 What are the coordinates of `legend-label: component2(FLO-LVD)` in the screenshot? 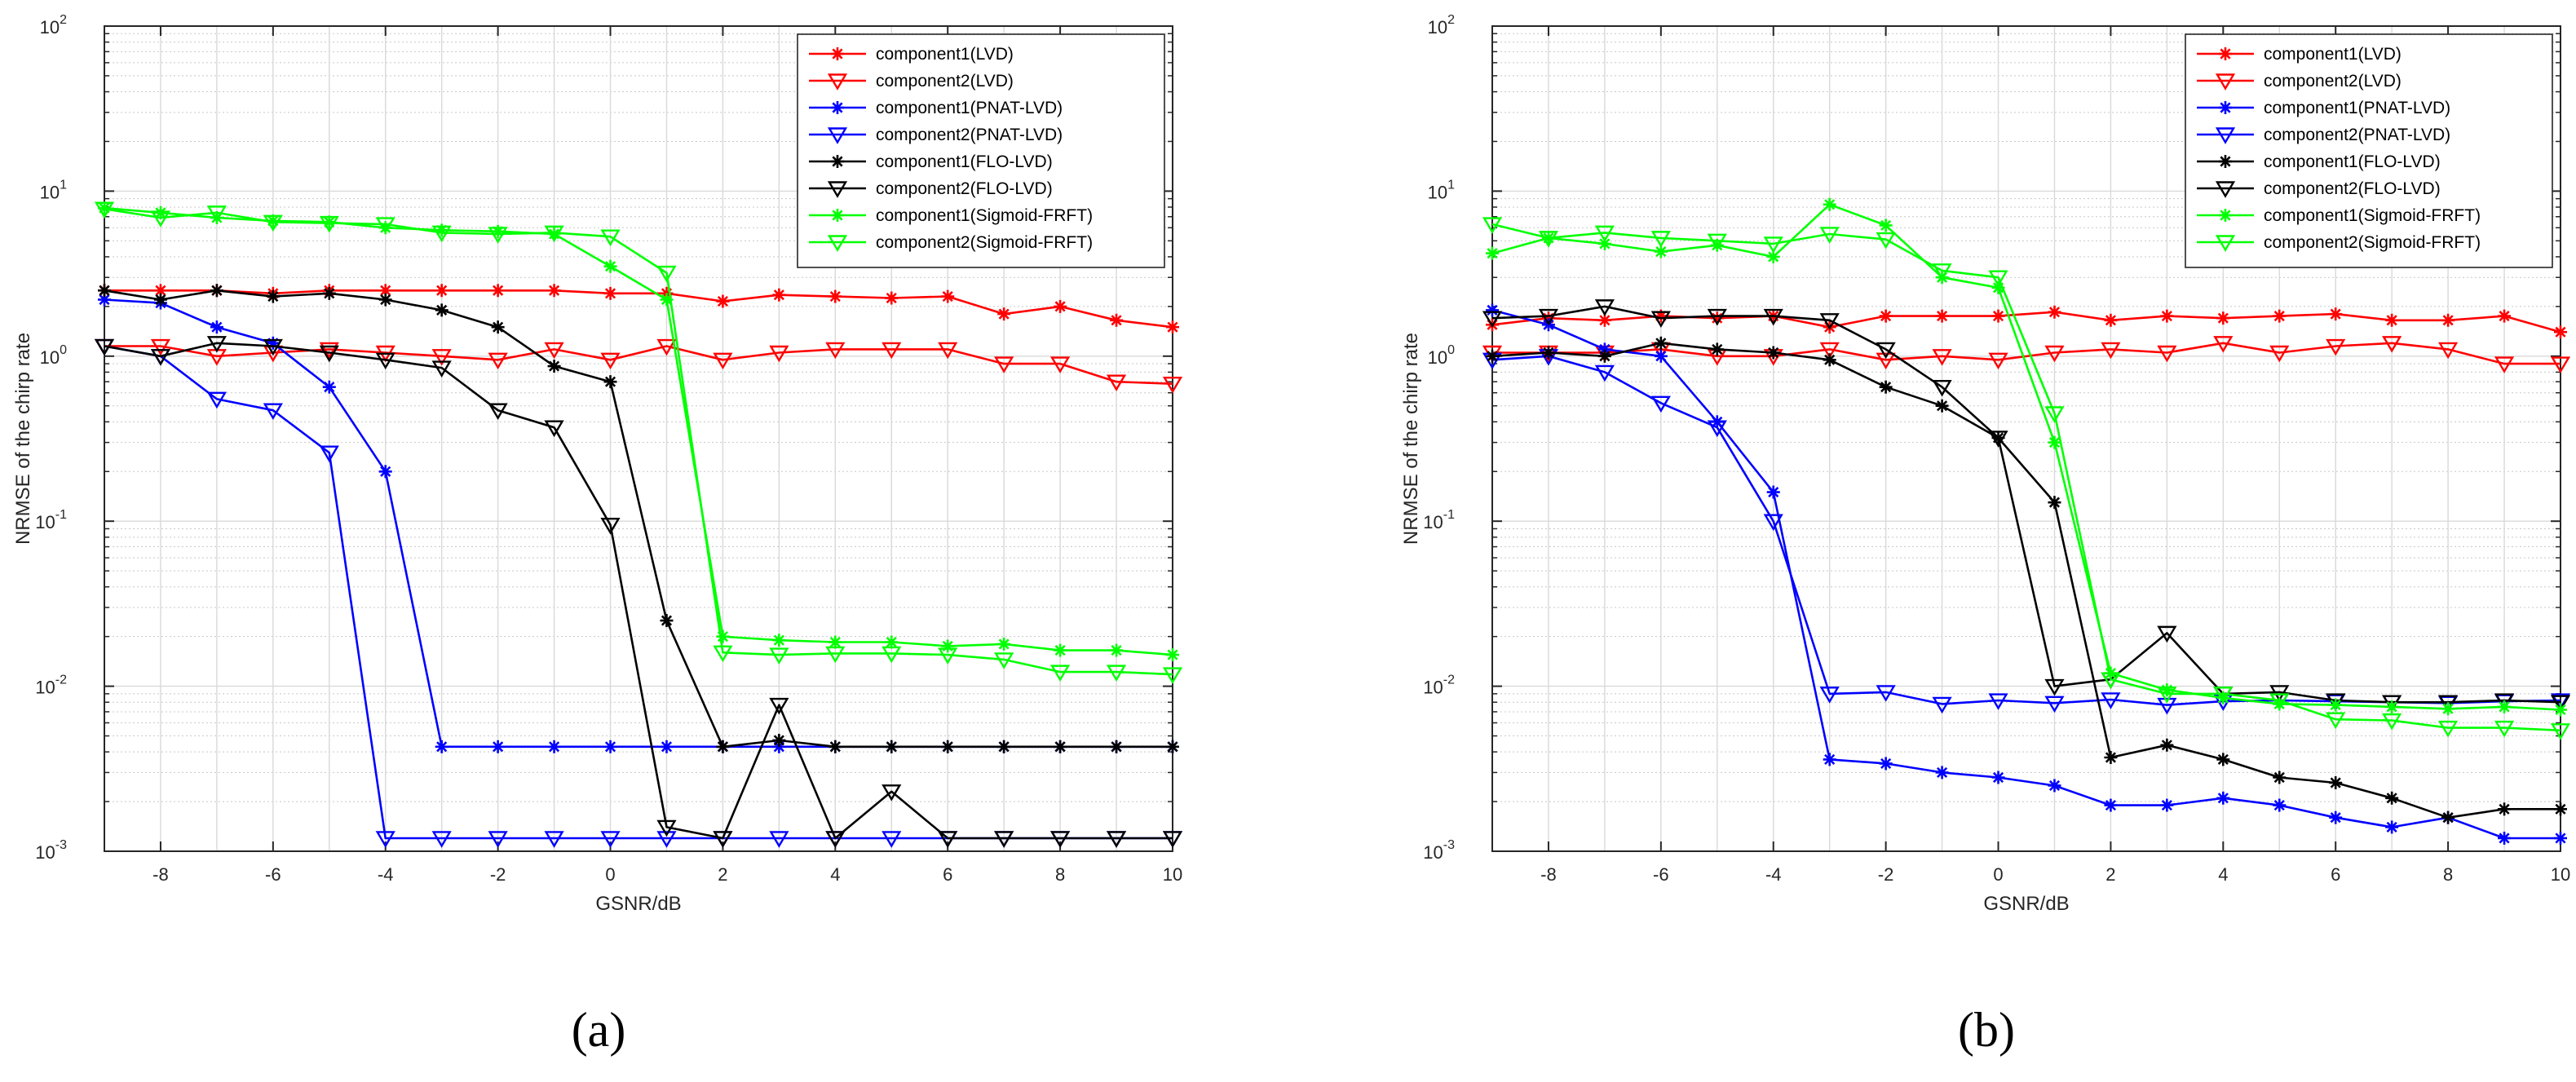 It's located at (964, 188).